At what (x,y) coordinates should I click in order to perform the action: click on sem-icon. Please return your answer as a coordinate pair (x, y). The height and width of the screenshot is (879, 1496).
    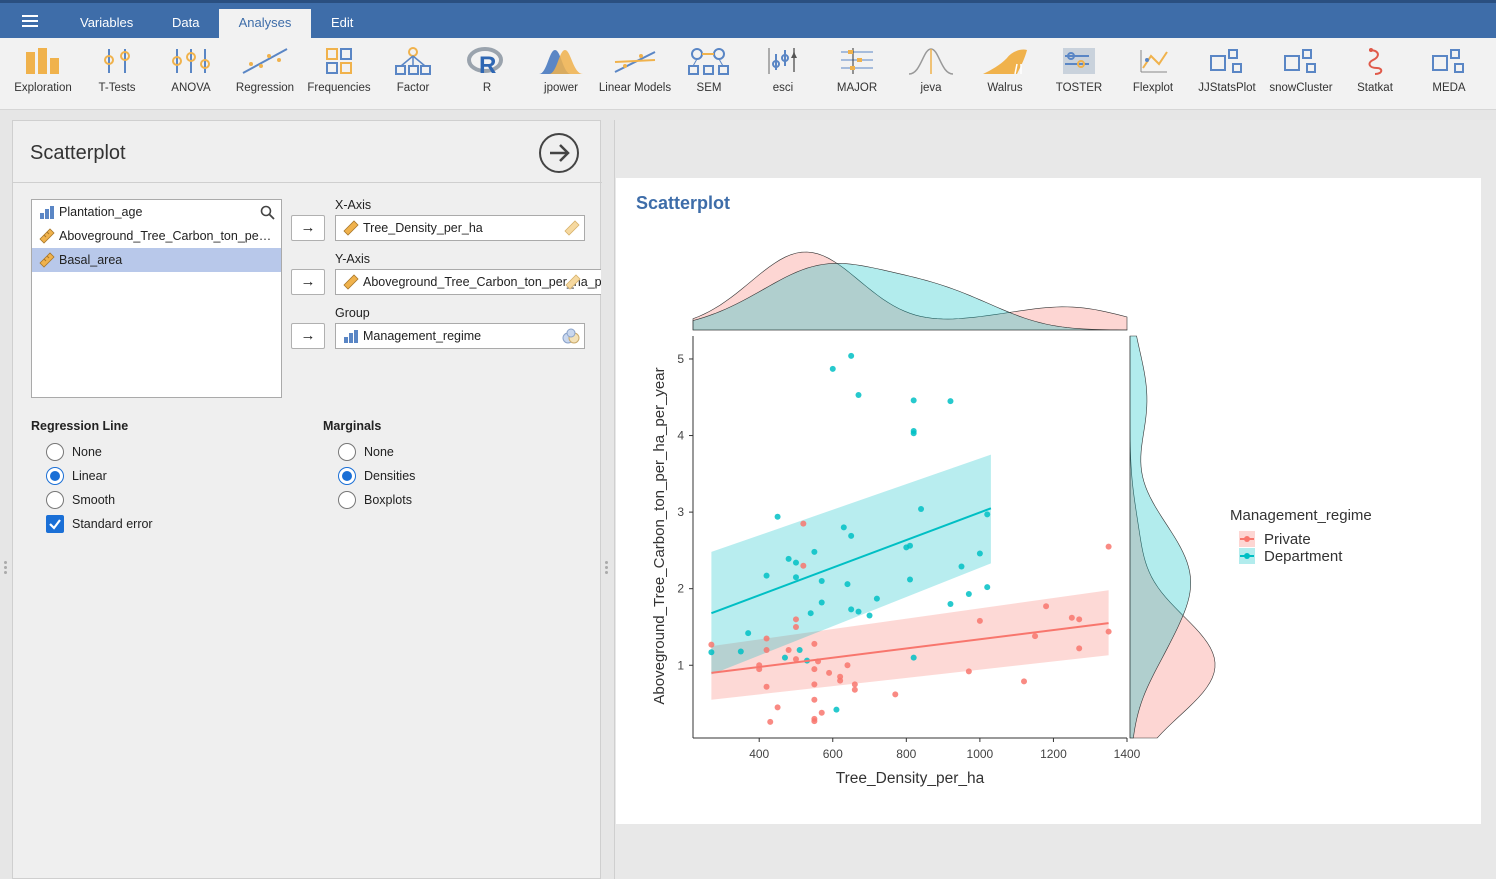
    Looking at the image, I should click on (708, 61).